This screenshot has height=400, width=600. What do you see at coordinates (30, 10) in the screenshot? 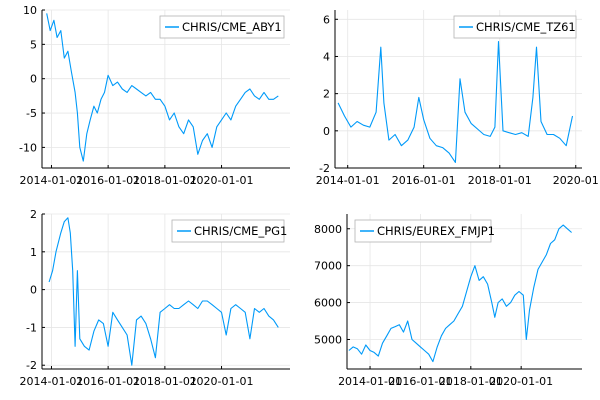
I see `y-tick-label: 10` at bounding box center [30, 10].